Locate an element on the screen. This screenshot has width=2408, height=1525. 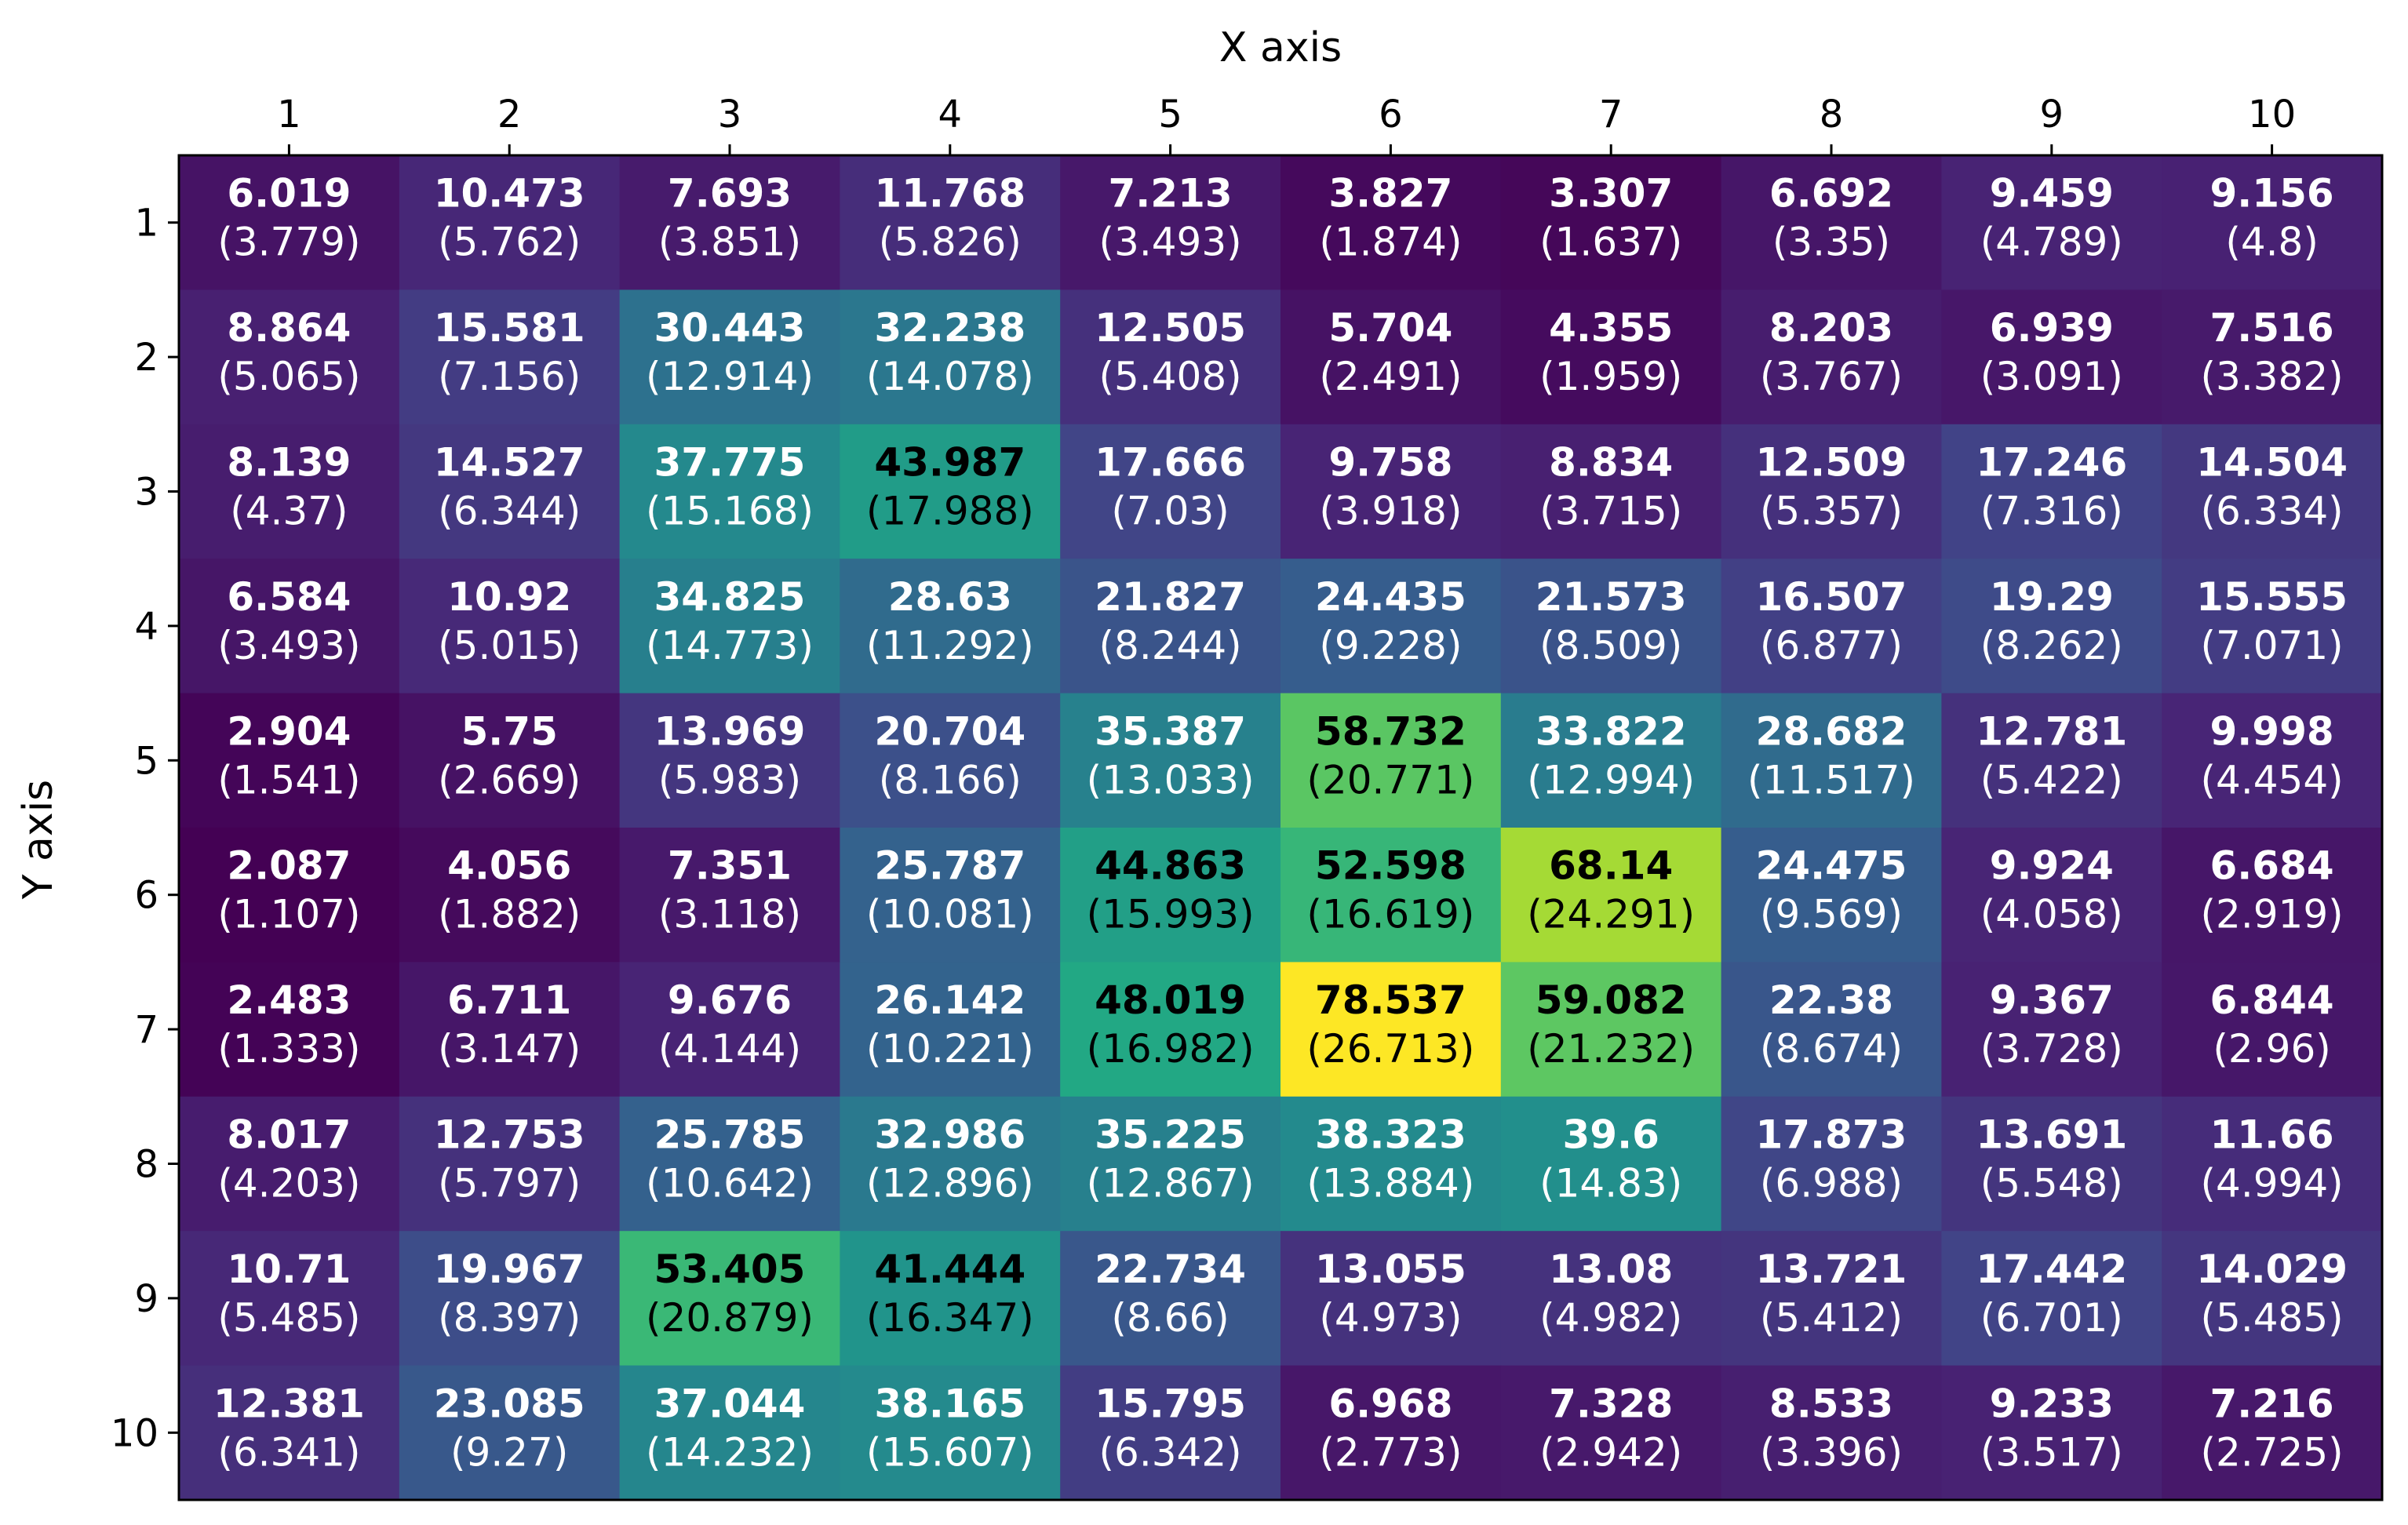
cell-value-label: 68.14 is located at coordinates (1611, 866).